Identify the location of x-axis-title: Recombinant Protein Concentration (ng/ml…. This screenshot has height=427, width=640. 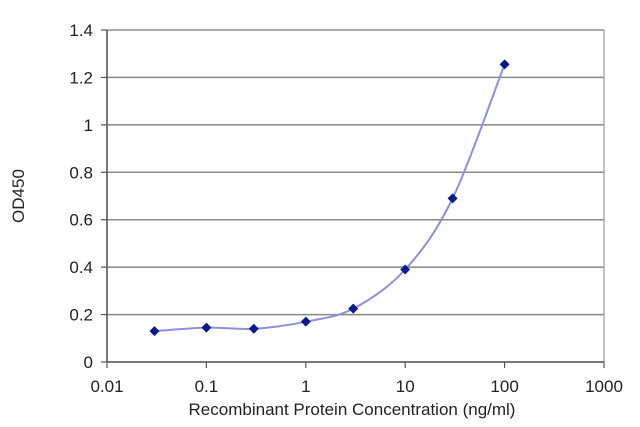
(352, 409).